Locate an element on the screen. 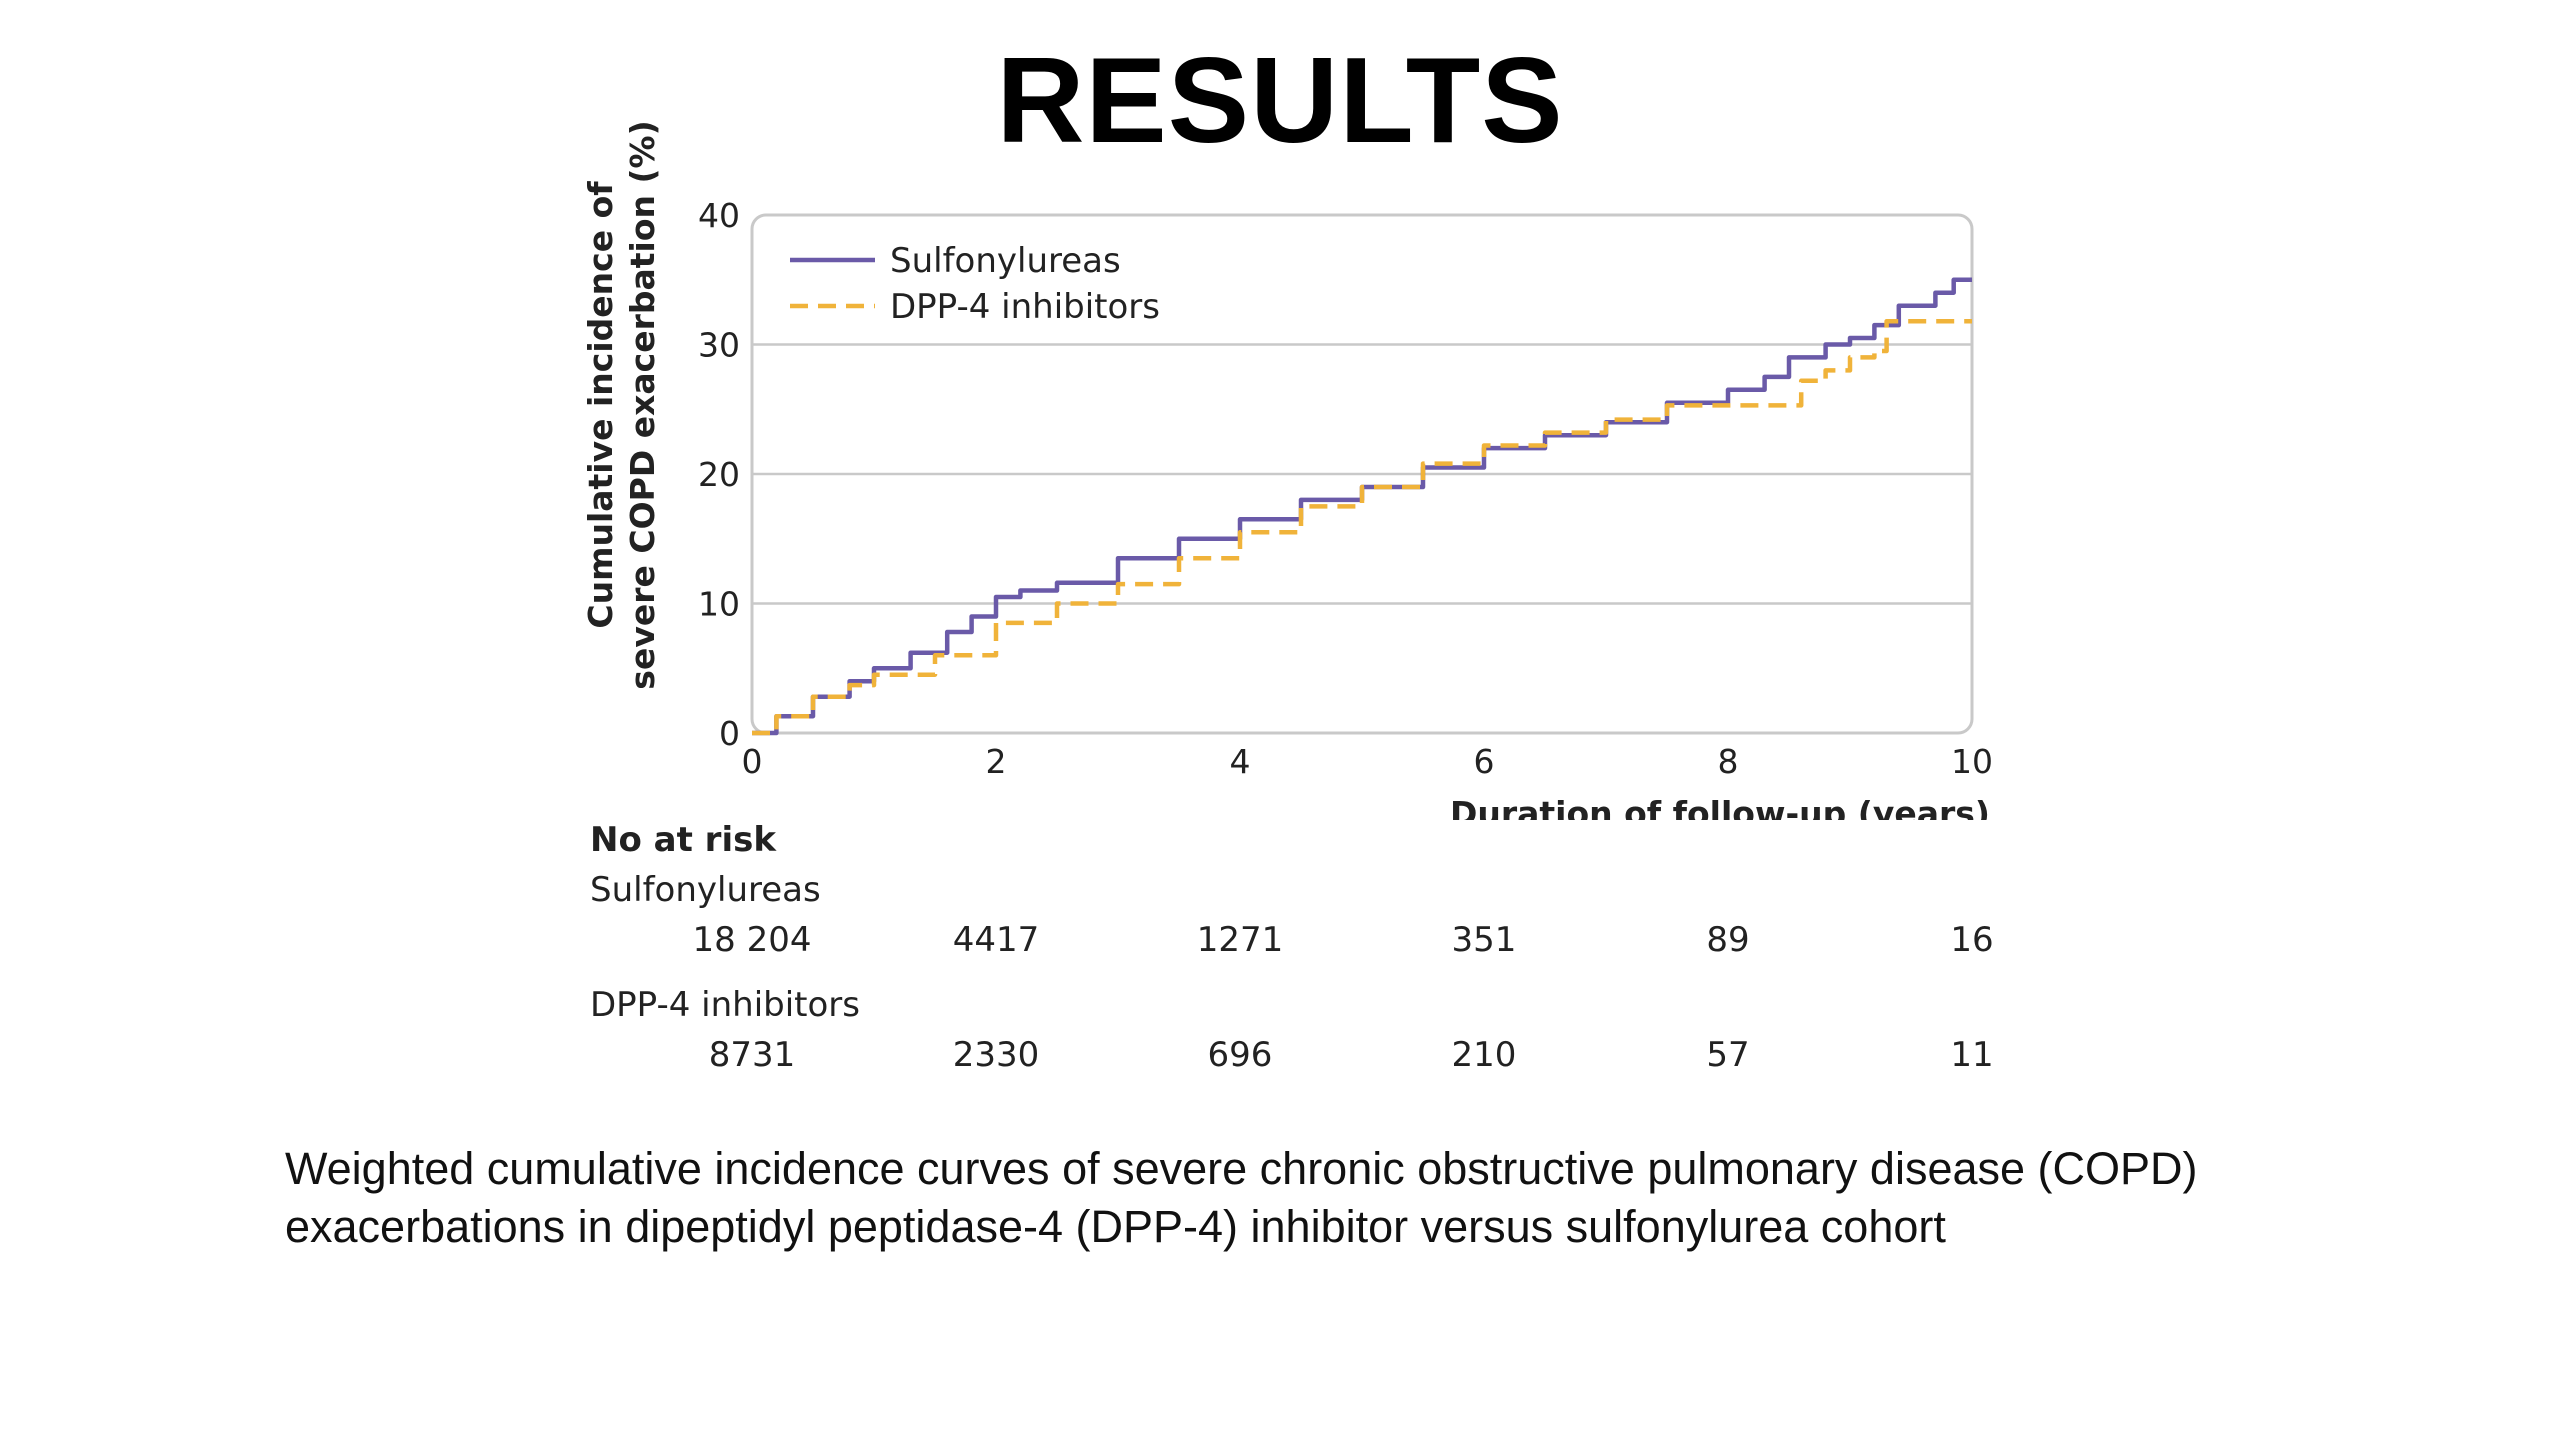 This screenshot has width=2560, height=1440. x-tick-label: 8 is located at coordinates (1728, 761).